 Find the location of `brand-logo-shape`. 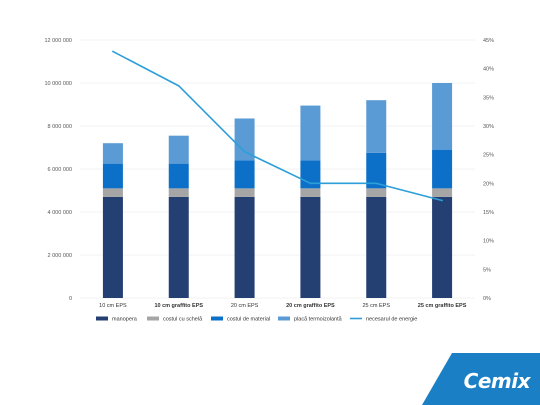

brand-logo-shape is located at coordinates (481, 379).